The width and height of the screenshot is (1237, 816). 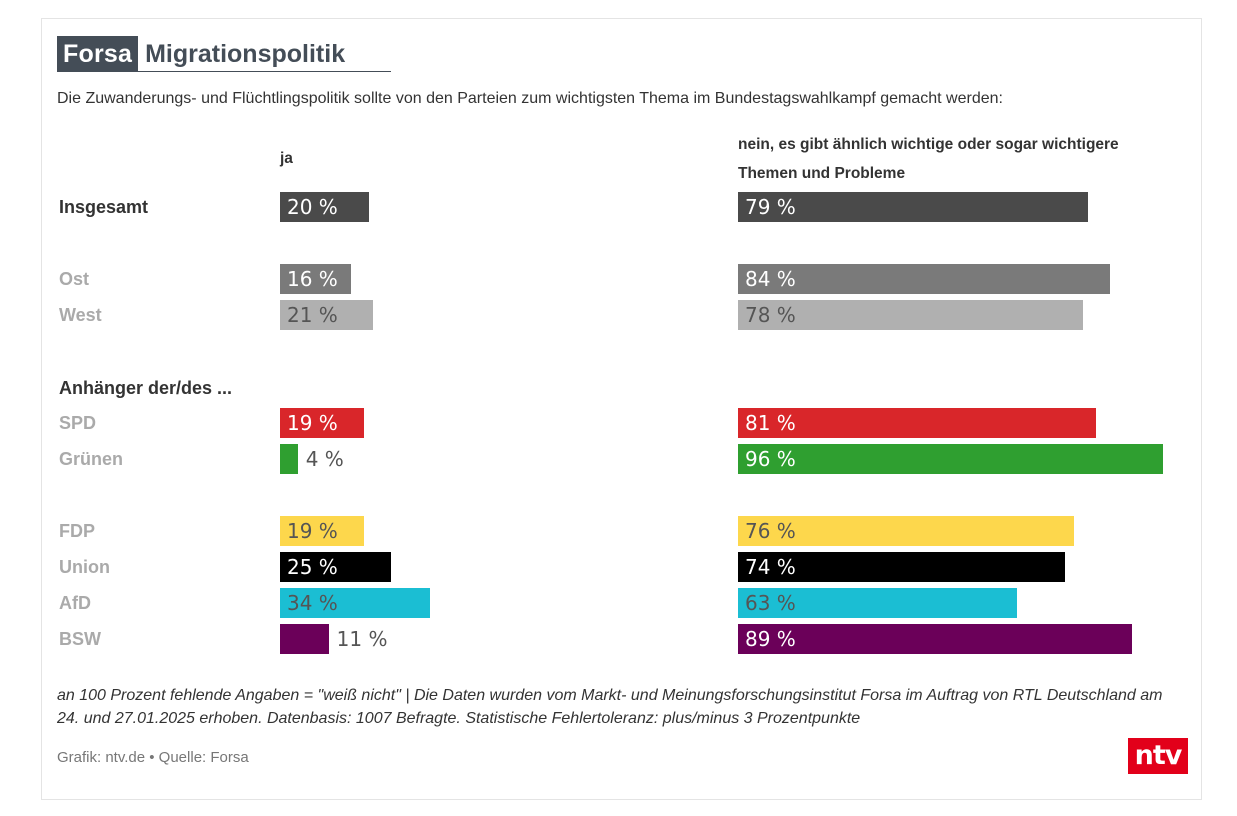 What do you see at coordinates (935, 639) in the screenshot?
I see `bar-no-bsw` at bounding box center [935, 639].